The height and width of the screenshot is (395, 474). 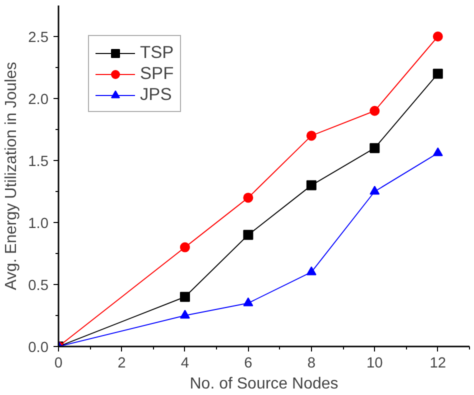 What do you see at coordinates (156, 94) in the screenshot?
I see `legend-label: JPS` at bounding box center [156, 94].